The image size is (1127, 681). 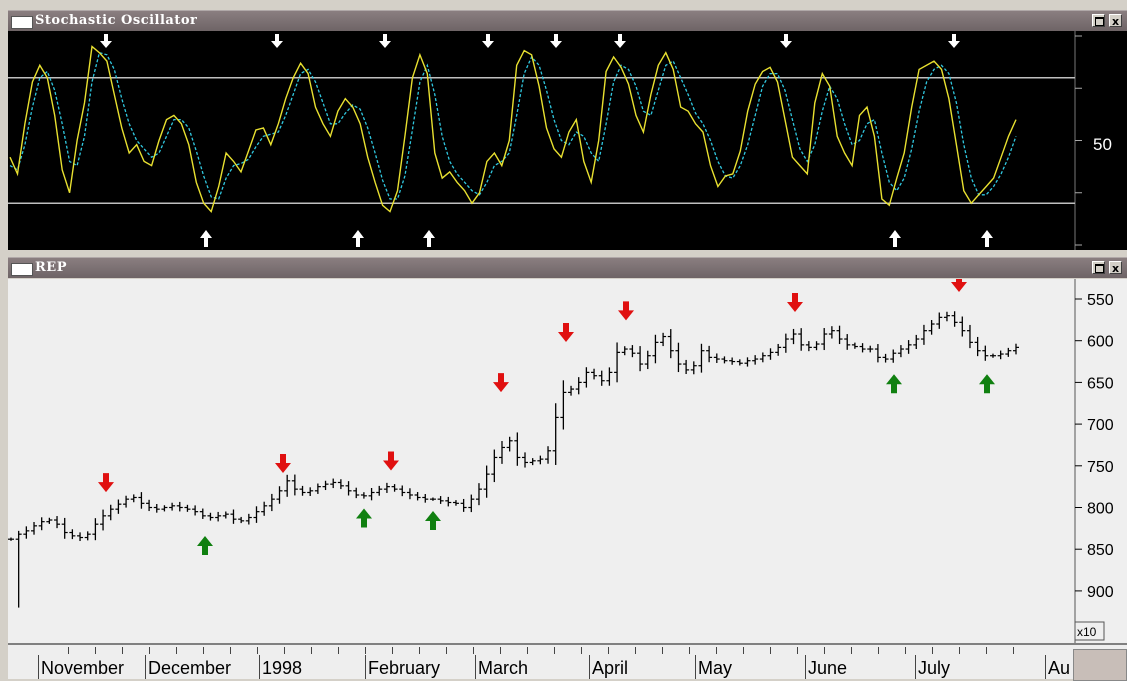 I want to click on month-label: July, so click(x=934, y=668).